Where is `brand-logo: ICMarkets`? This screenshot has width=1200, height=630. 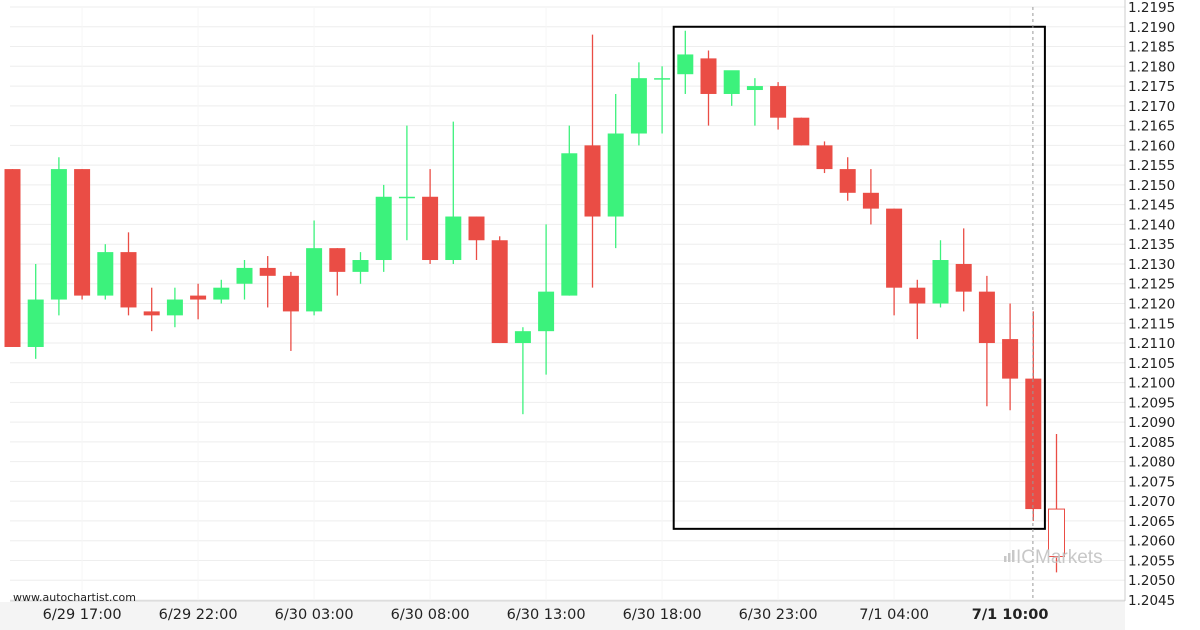 brand-logo: ICMarkets is located at coordinates (1053, 557).